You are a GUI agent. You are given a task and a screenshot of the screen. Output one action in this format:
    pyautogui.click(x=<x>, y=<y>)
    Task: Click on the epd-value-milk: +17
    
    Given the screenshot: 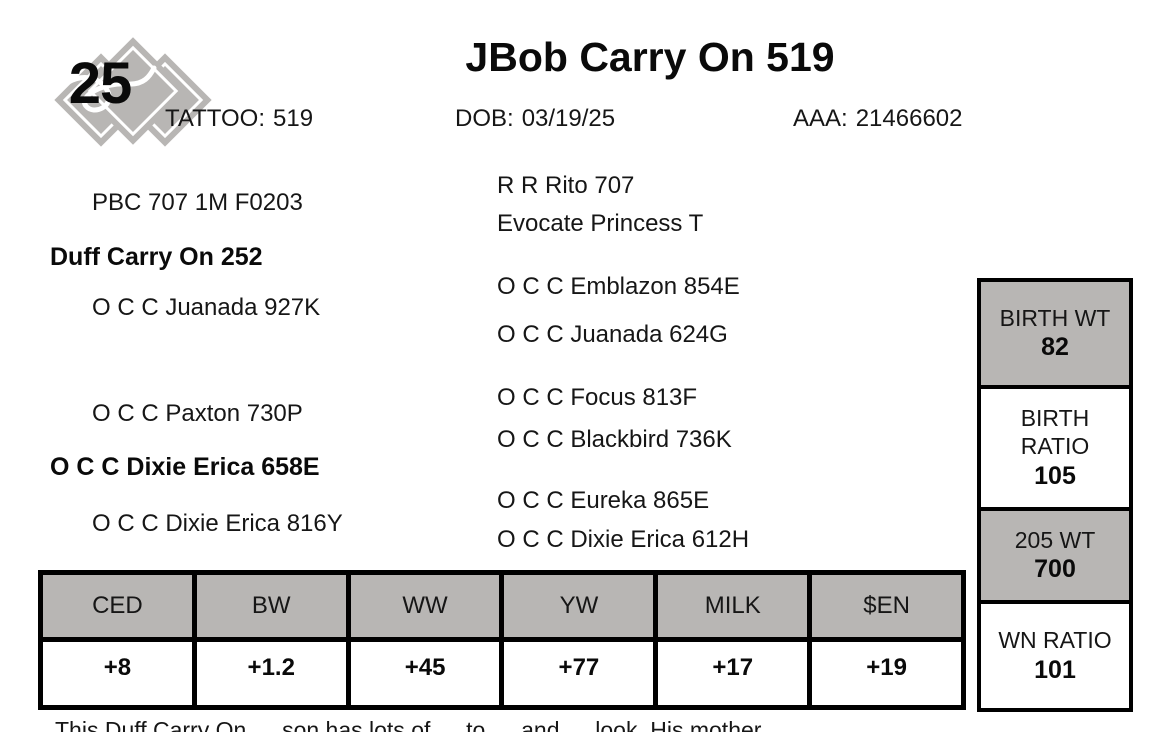 What is the action you would take?
    pyautogui.click(x=733, y=673)
    